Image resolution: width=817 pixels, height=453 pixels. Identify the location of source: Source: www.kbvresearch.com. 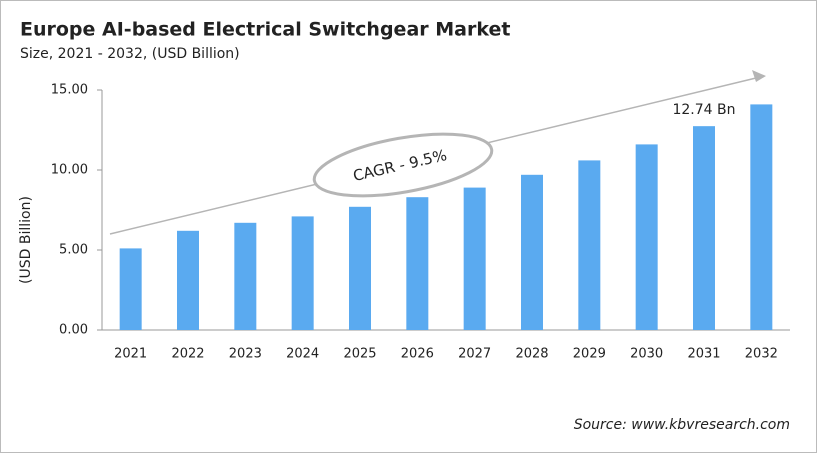
(682, 425).